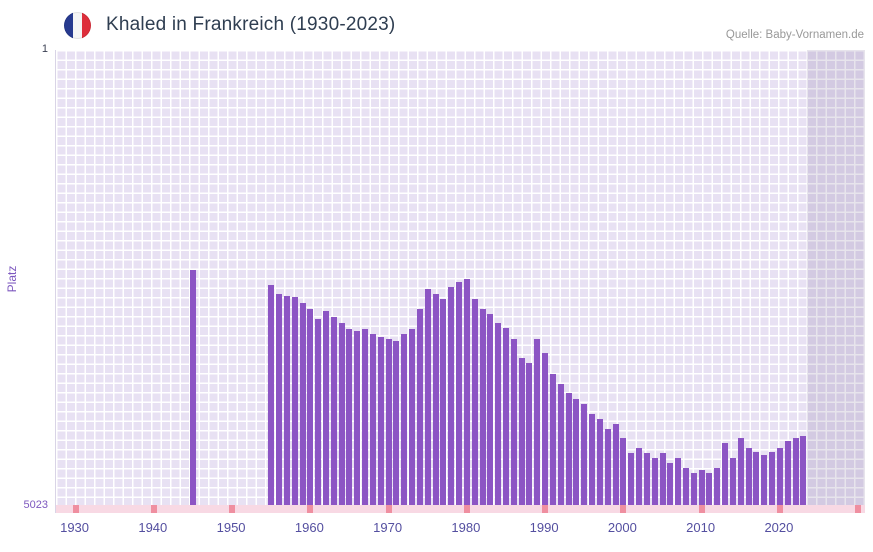 This screenshot has width=873, height=552. Describe the element at coordinates (474, 402) in the screenshot. I see `bar-1981` at that location.